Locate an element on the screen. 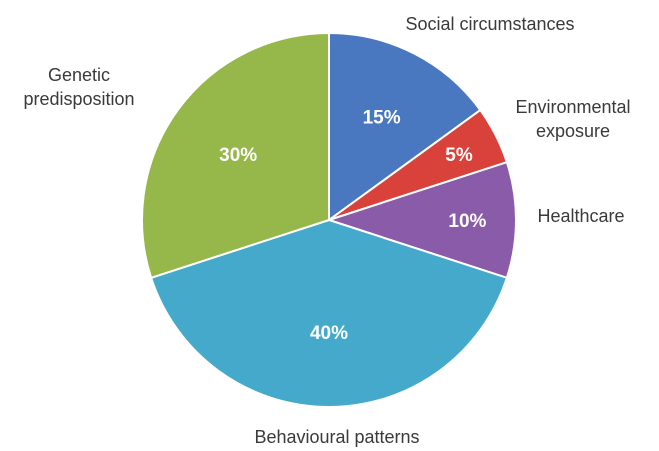  slice-category-environmental-exposure: Environmental exposure is located at coordinates (572, 119).